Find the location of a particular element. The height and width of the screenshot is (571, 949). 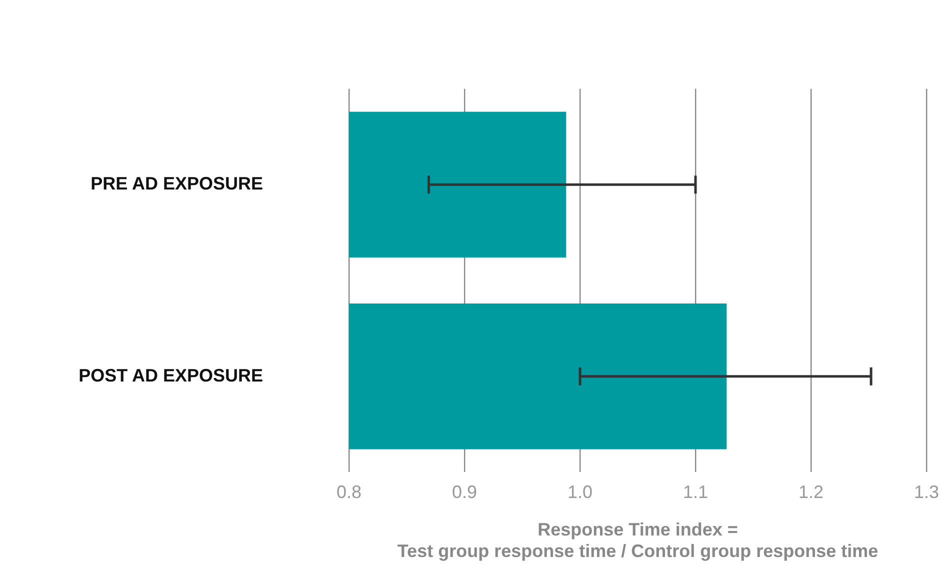

x-tick-label: 1.0 is located at coordinates (580, 492).